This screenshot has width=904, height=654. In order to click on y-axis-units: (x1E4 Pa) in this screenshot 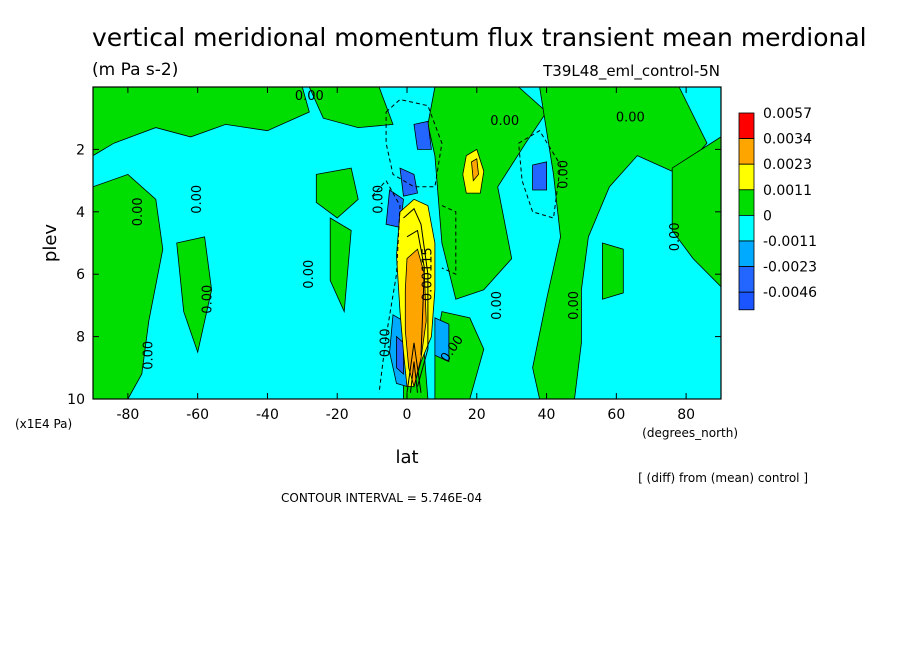, I will do `click(43, 424)`.